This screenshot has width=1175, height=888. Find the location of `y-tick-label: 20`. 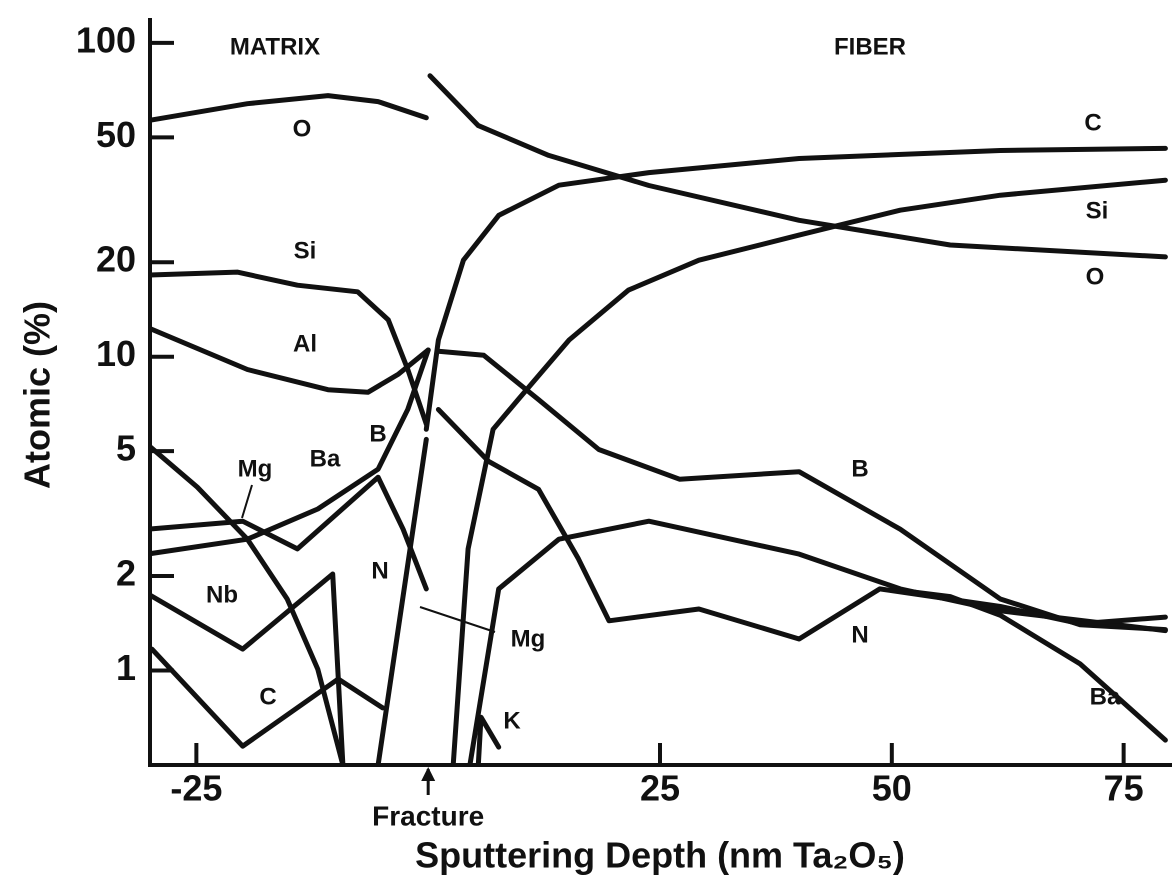

y-tick-label: 20 is located at coordinates (116, 259).